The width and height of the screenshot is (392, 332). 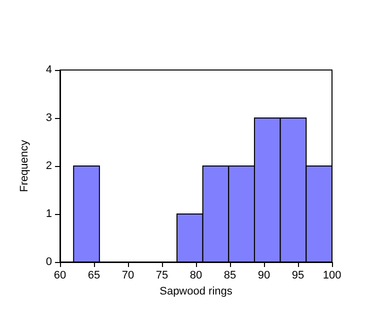 I want to click on y-tick-label: 2, so click(x=49, y=166).